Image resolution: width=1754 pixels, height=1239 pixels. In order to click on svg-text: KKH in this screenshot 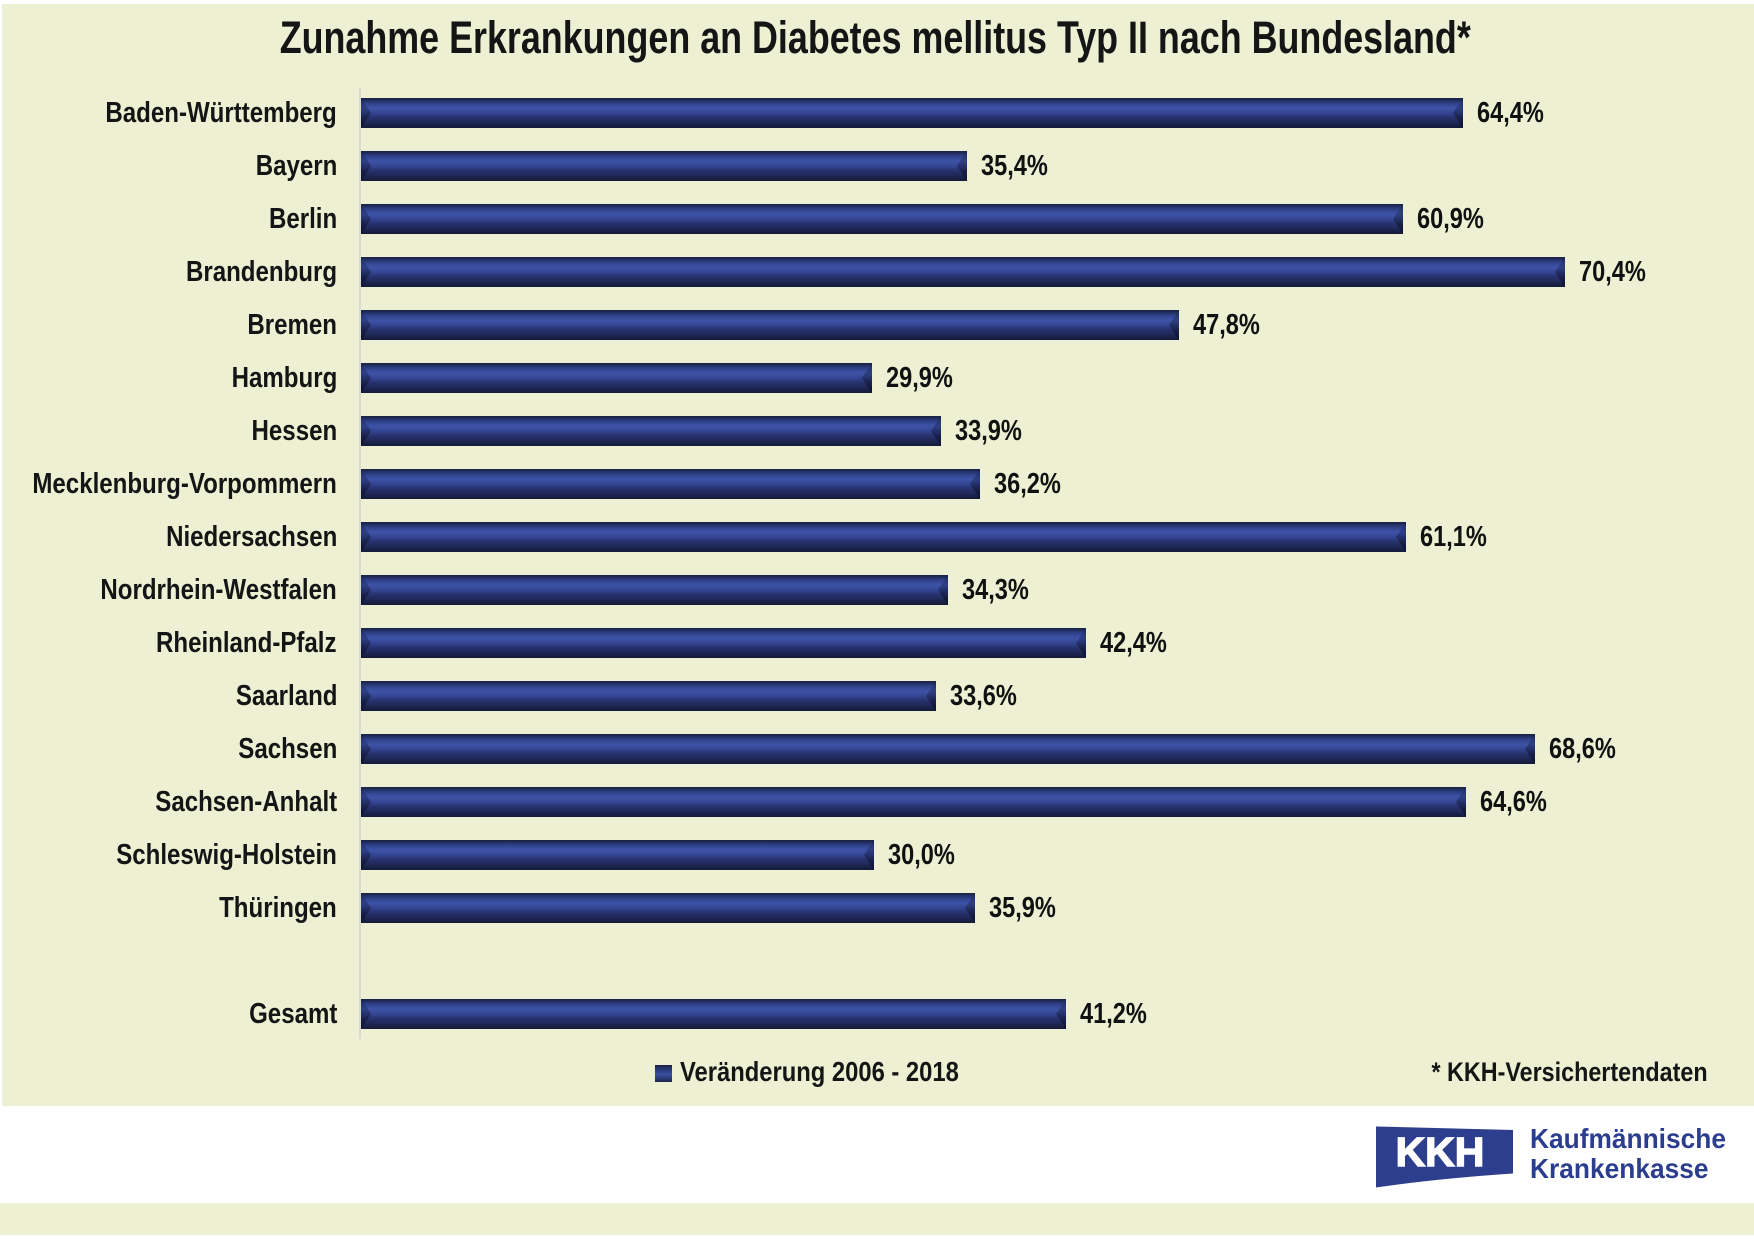, I will do `click(1440, 1152)`.